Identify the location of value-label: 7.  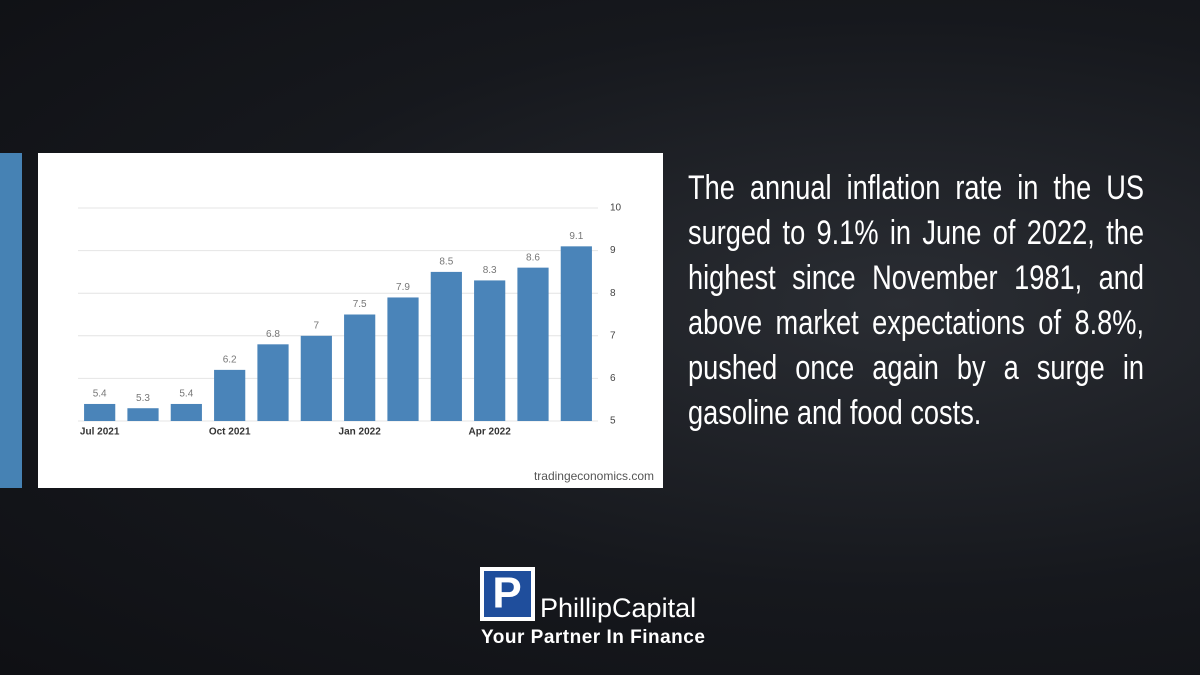
(317, 325).